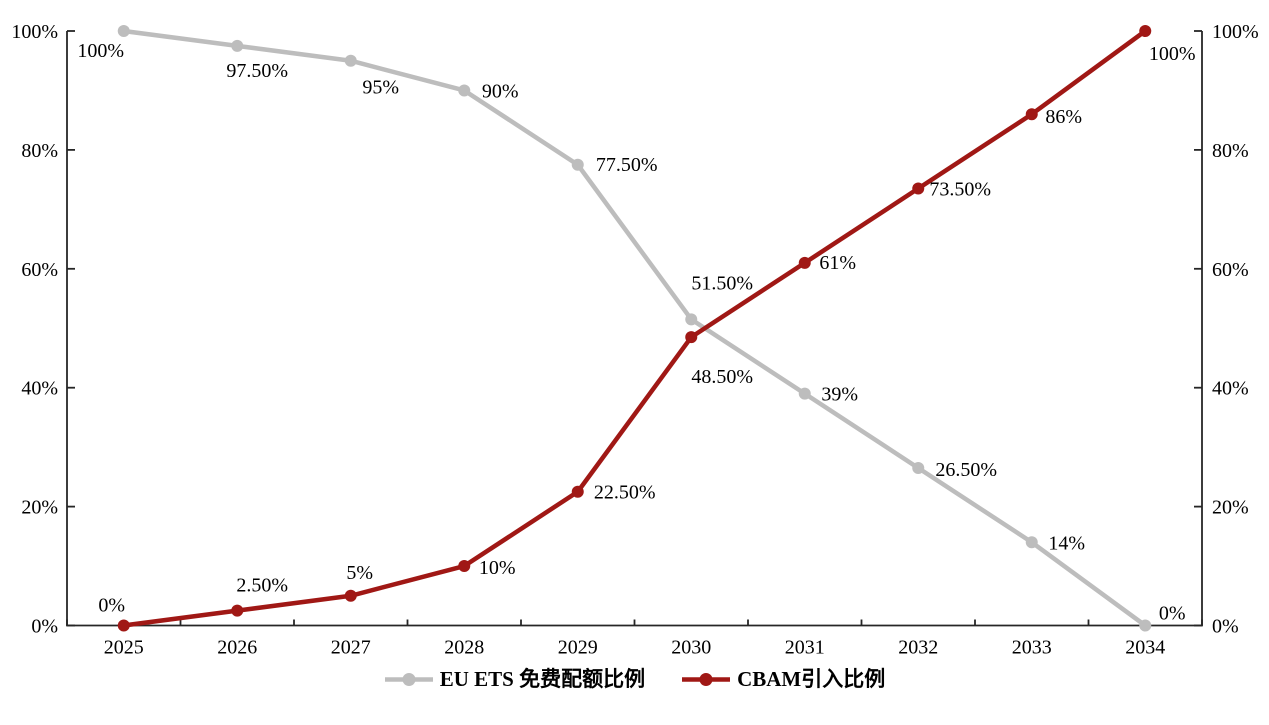 This screenshot has height=725, width=1269. What do you see at coordinates (39, 508) in the screenshot?
I see `y-axis-label-left: 20%` at bounding box center [39, 508].